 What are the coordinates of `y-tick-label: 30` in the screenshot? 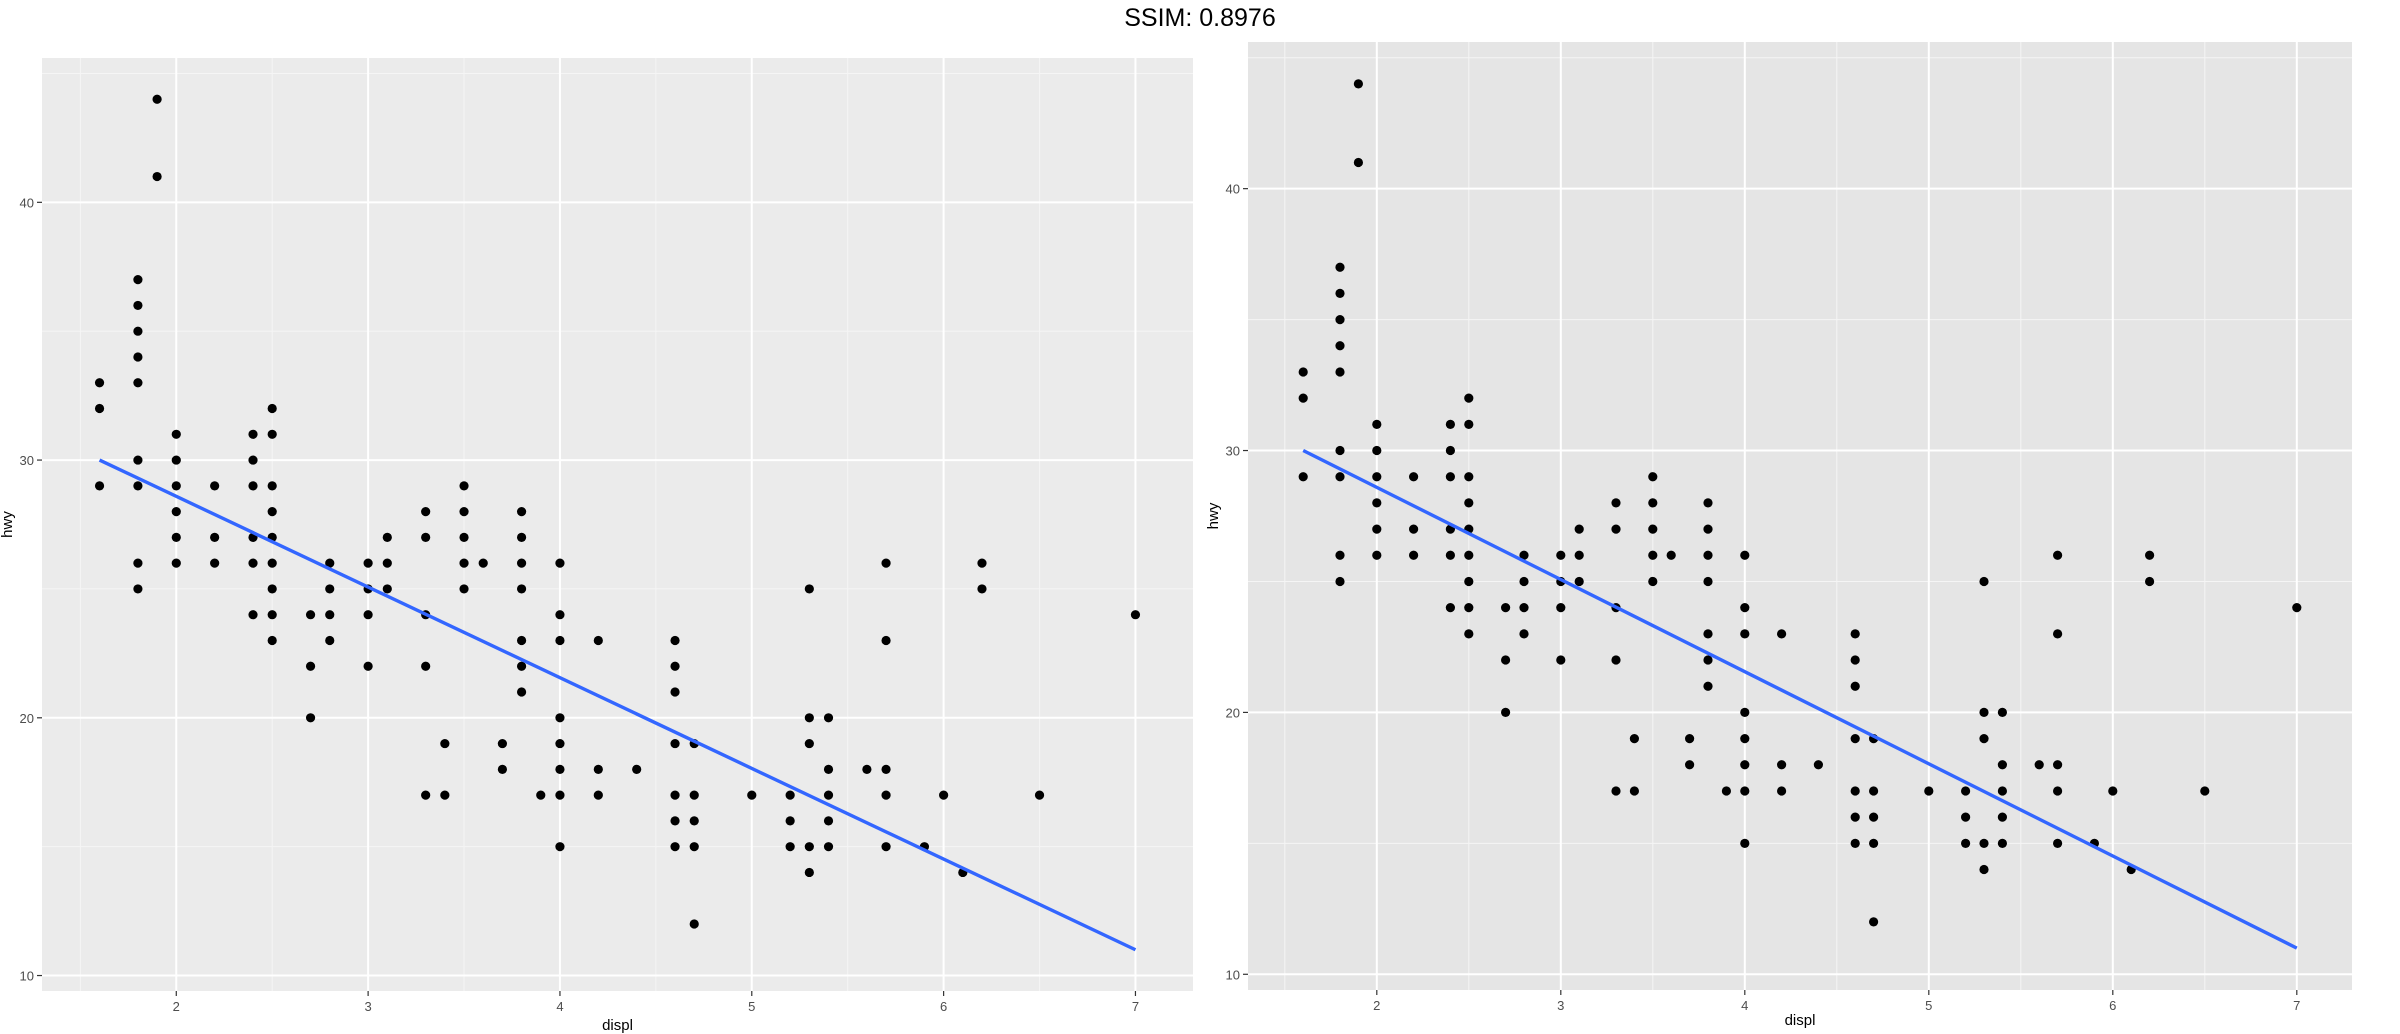 It's located at (27, 460).